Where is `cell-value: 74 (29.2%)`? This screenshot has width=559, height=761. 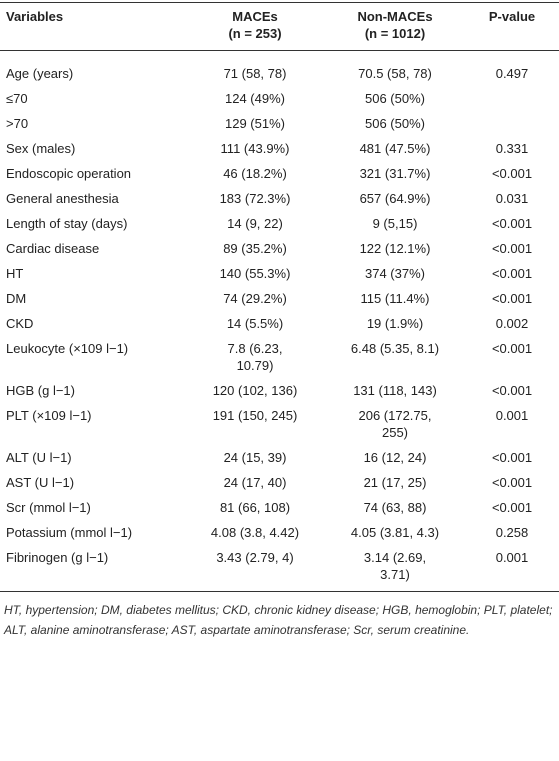 cell-value: 74 (29.2%) is located at coordinates (255, 298).